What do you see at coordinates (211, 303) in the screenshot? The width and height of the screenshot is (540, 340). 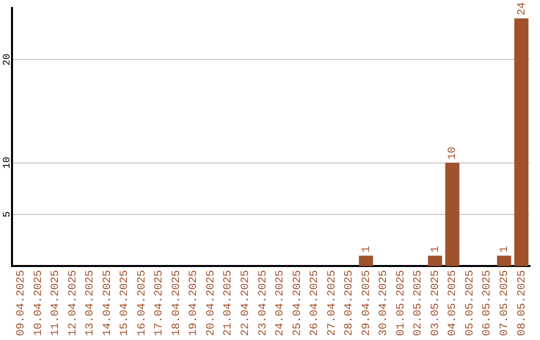 I see `x-tick-label: 20.04.2025` at bounding box center [211, 303].